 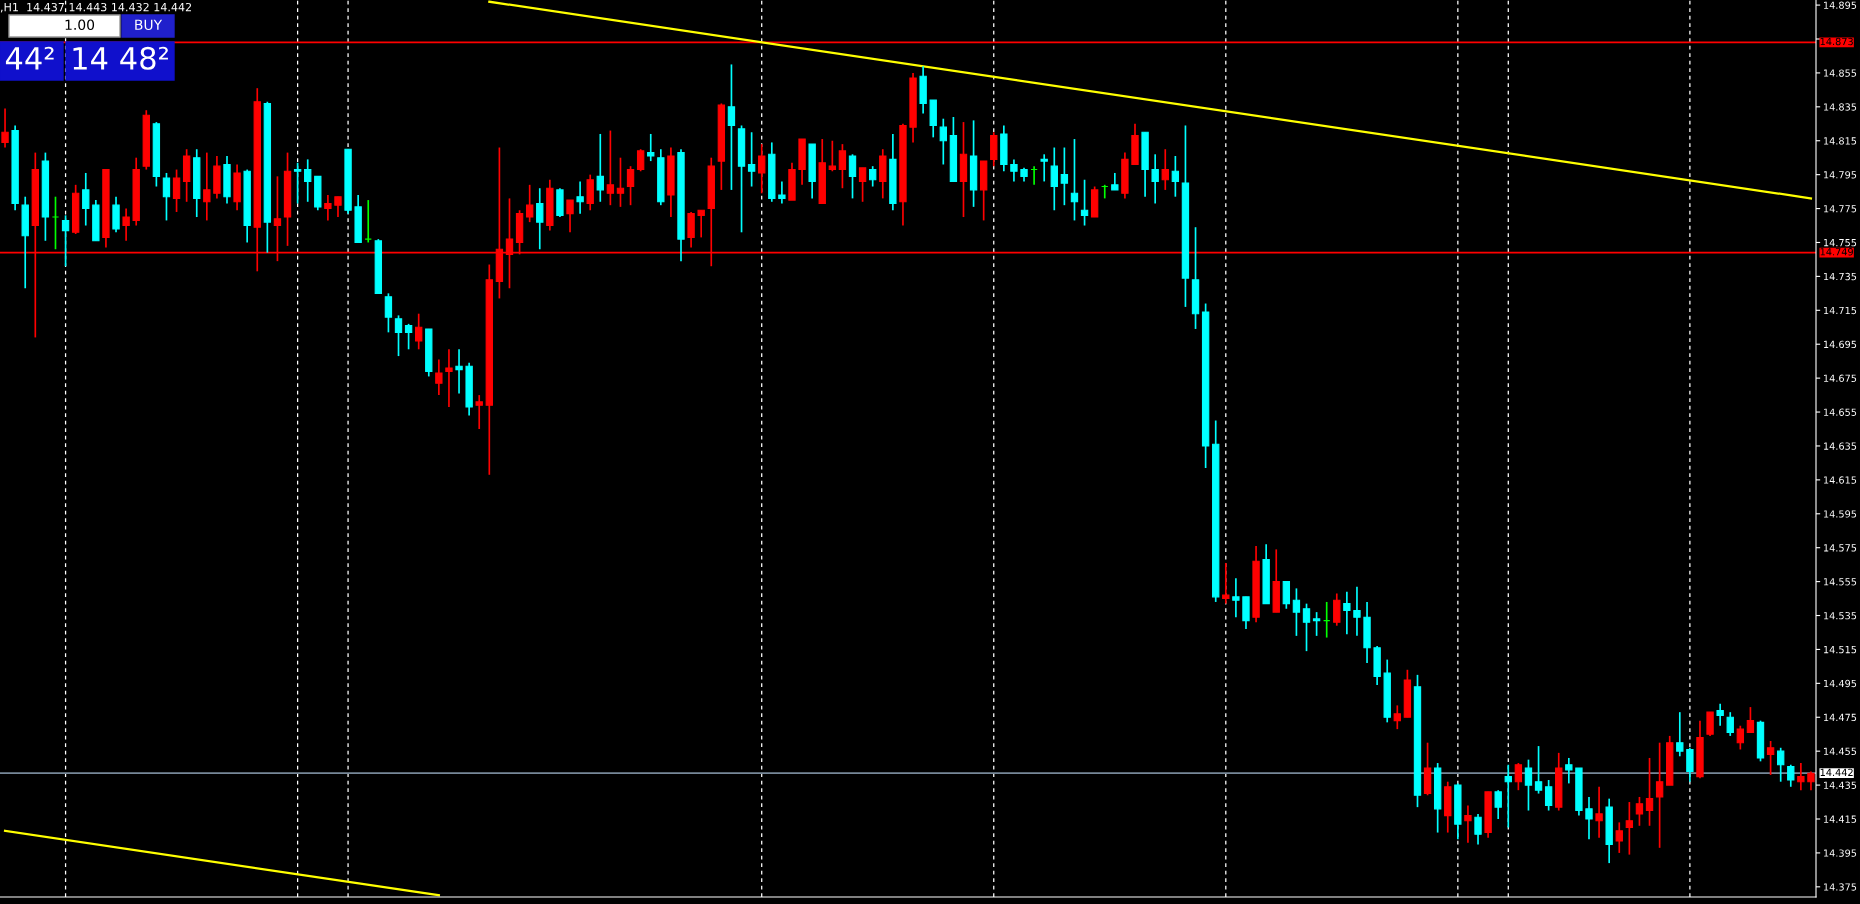 What do you see at coordinates (1840, 209) in the screenshot?
I see `y-tick-label: 14.775` at bounding box center [1840, 209].